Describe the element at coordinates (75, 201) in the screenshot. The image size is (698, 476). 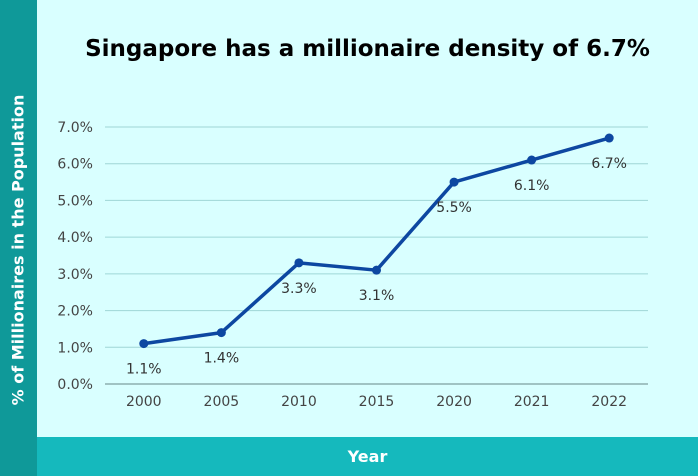
I see `y-tick-label: 5.0%` at that location.